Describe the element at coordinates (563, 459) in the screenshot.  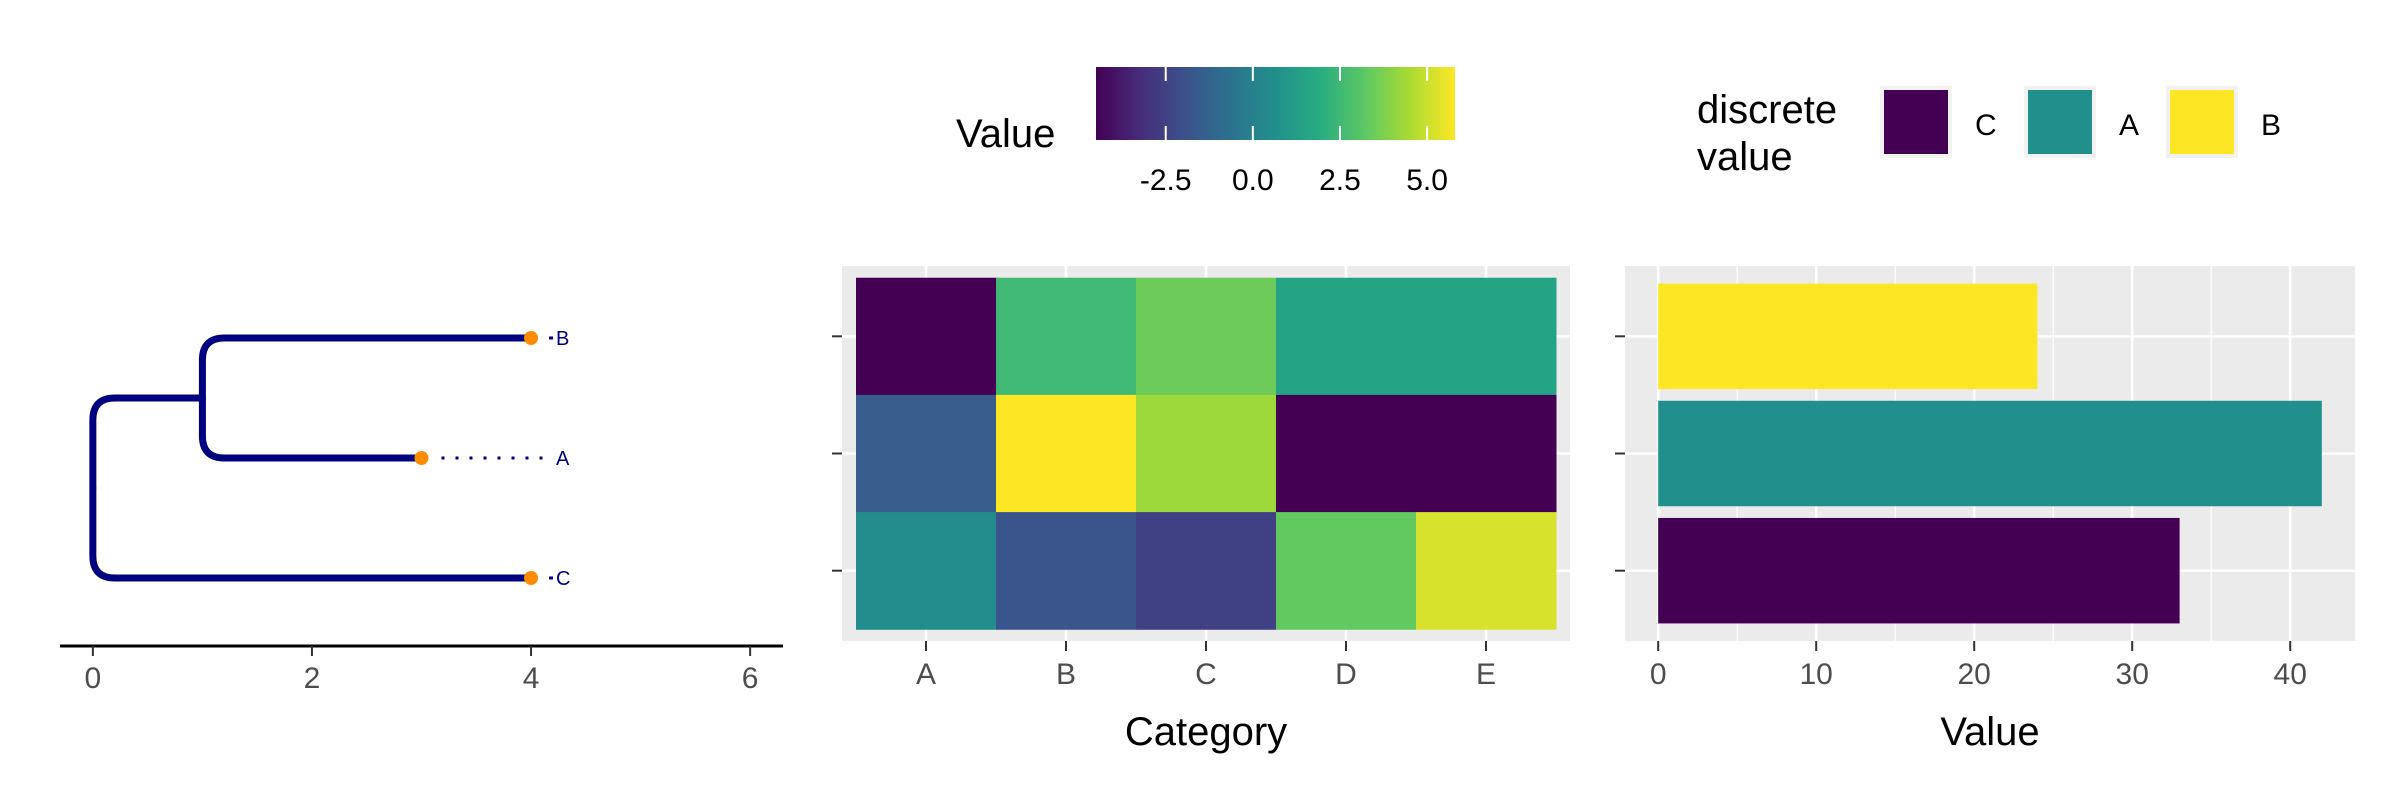
I see `tip-label-A: A` at that location.